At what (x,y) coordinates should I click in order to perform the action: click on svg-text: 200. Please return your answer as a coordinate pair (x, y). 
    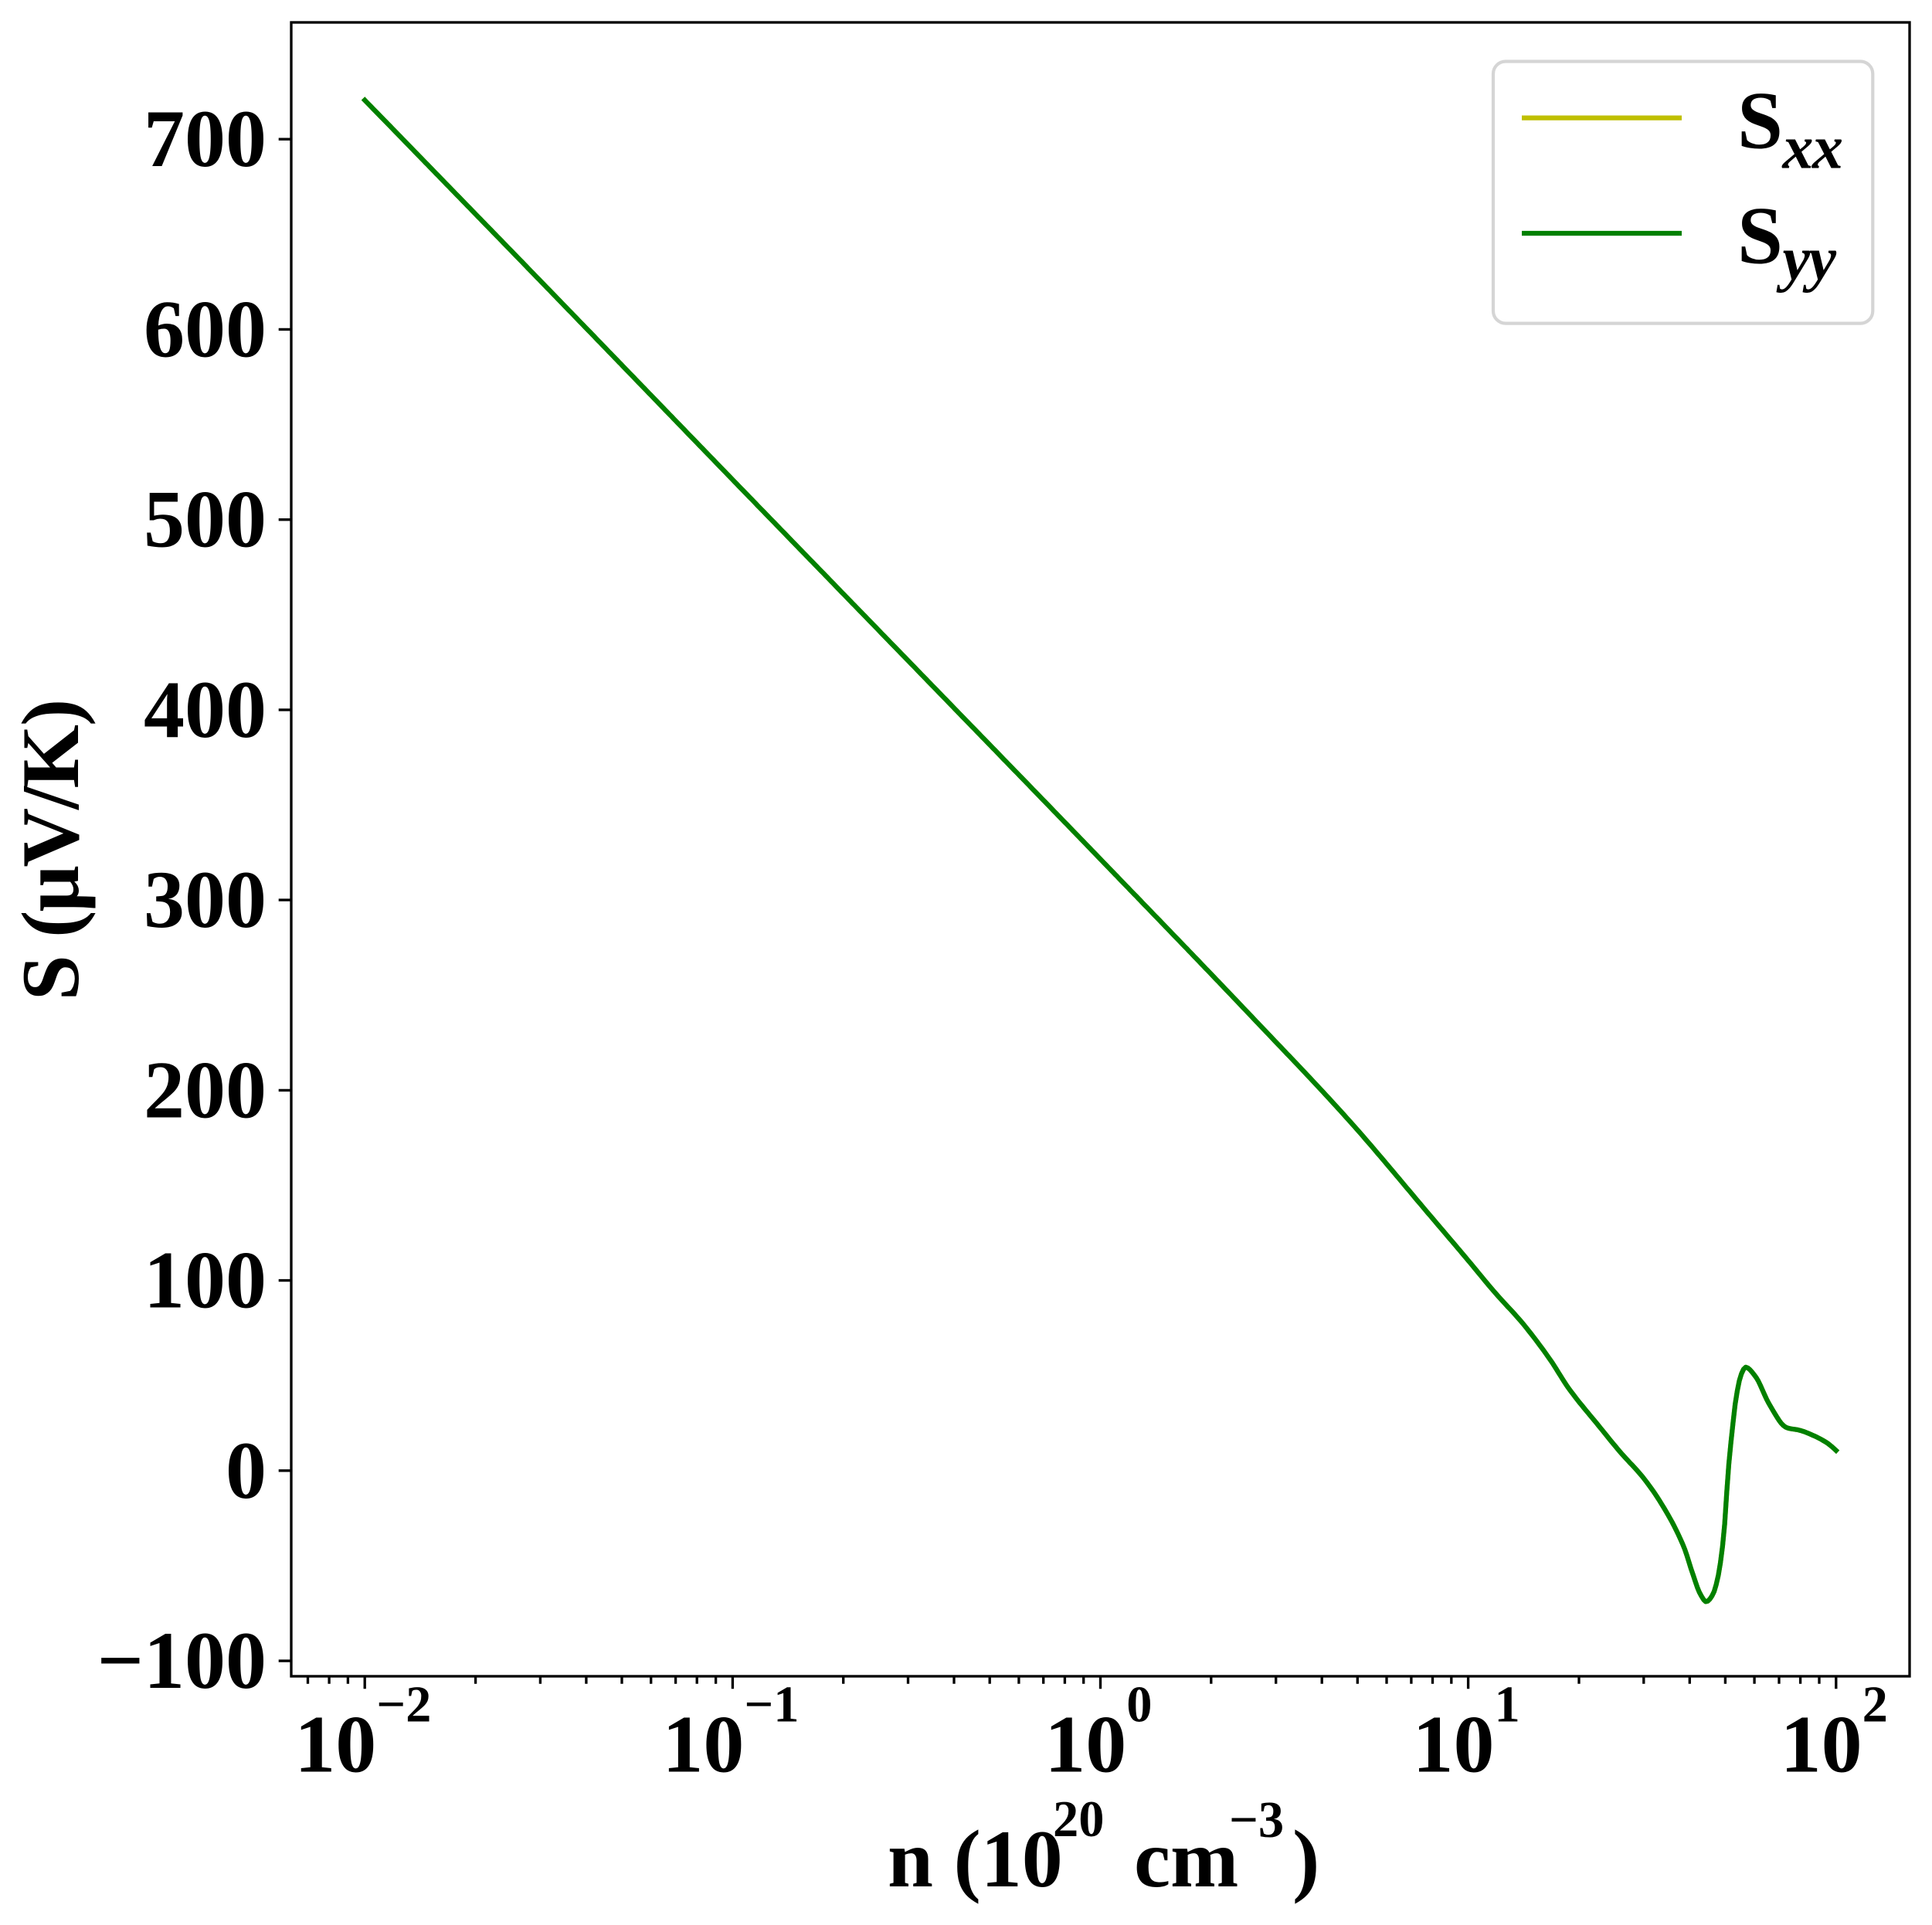
    Looking at the image, I should click on (205, 1089).